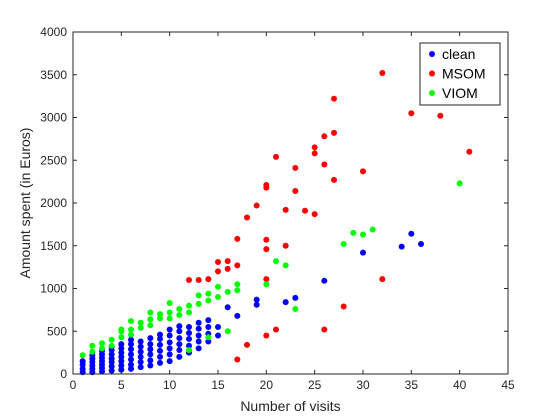 This screenshot has height=420, width=560. What do you see at coordinates (412, 385) in the screenshot?
I see `x-tick-label: 35` at bounding box center [412, 385].